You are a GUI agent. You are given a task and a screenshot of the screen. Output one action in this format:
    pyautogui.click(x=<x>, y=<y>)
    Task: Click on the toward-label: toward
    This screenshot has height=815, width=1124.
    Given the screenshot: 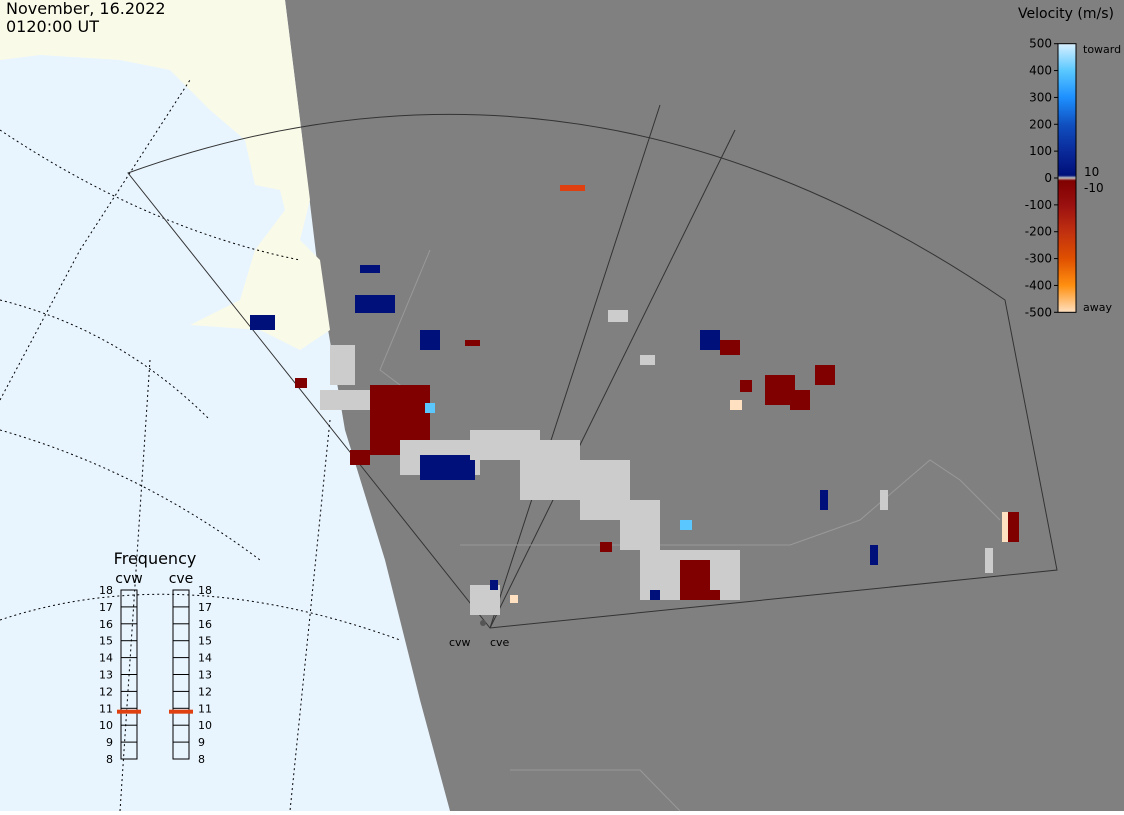 What is the action you would take?
    pyautogui.click(x=1102, y=49)
    